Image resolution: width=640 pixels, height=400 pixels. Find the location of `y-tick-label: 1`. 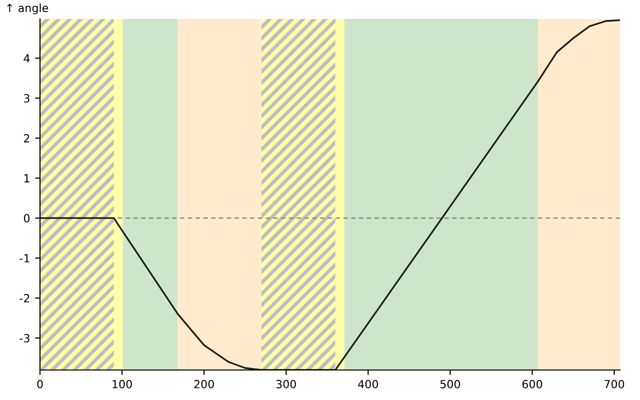

y-tick-label: 1 is located at coordinates (27, 178).